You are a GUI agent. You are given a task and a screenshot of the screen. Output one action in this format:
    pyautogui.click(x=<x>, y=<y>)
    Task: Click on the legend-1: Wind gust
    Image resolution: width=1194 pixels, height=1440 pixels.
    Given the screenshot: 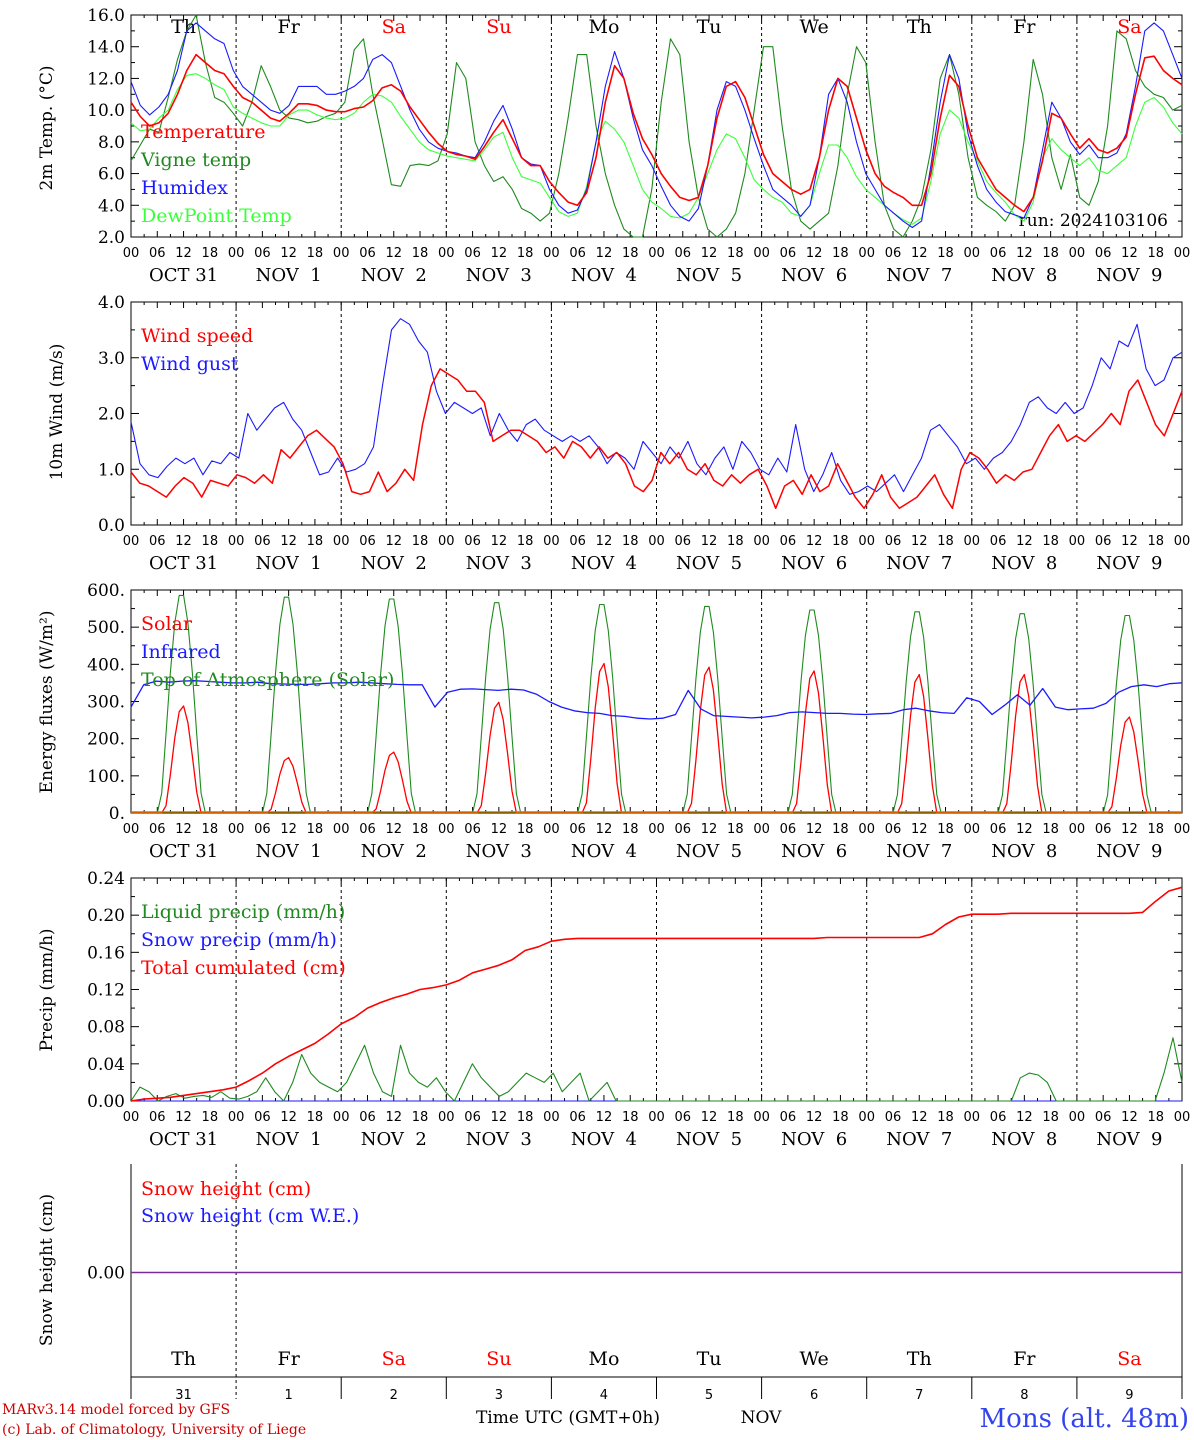 What is the action you would take?
    pyautogui.click(x=190, y=364)
    